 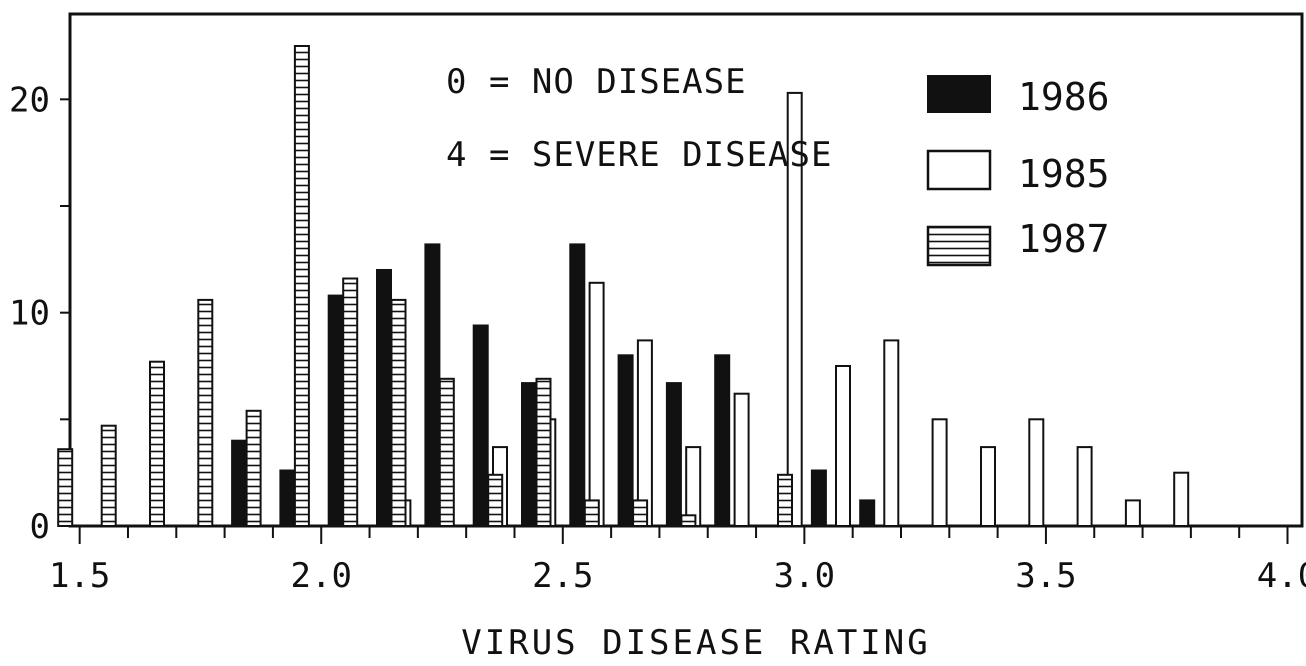 I want to click on annotation-no-disease: 0 = NO DISEASE, so click(x=596, y=82).